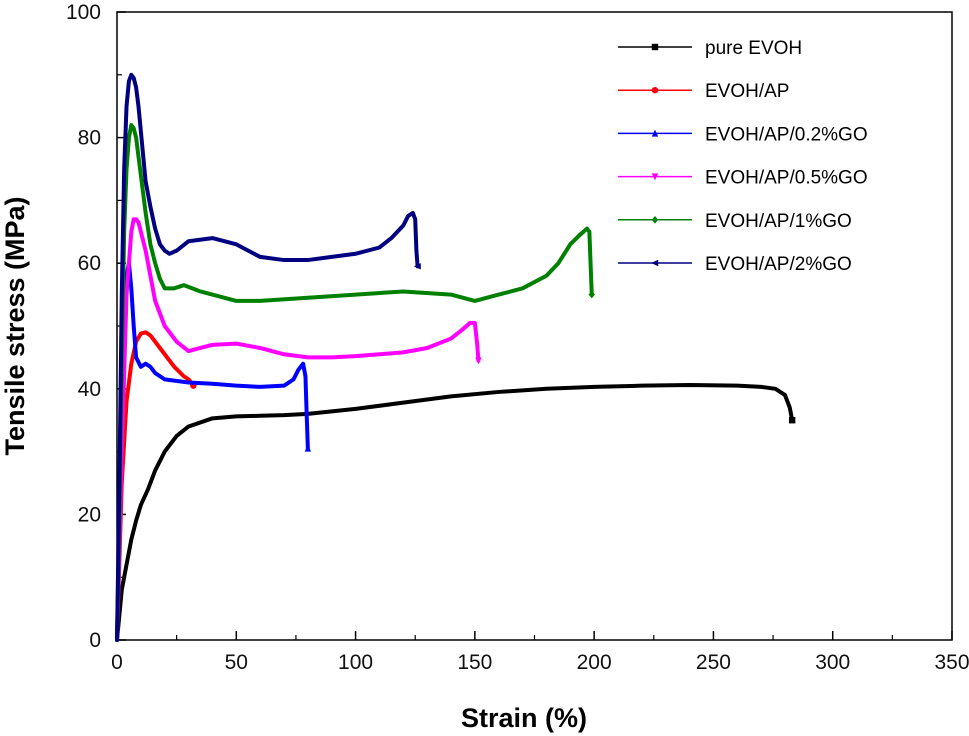  I want to click on legend-label: EVOH/AP/2%GO, so click(778, 264).